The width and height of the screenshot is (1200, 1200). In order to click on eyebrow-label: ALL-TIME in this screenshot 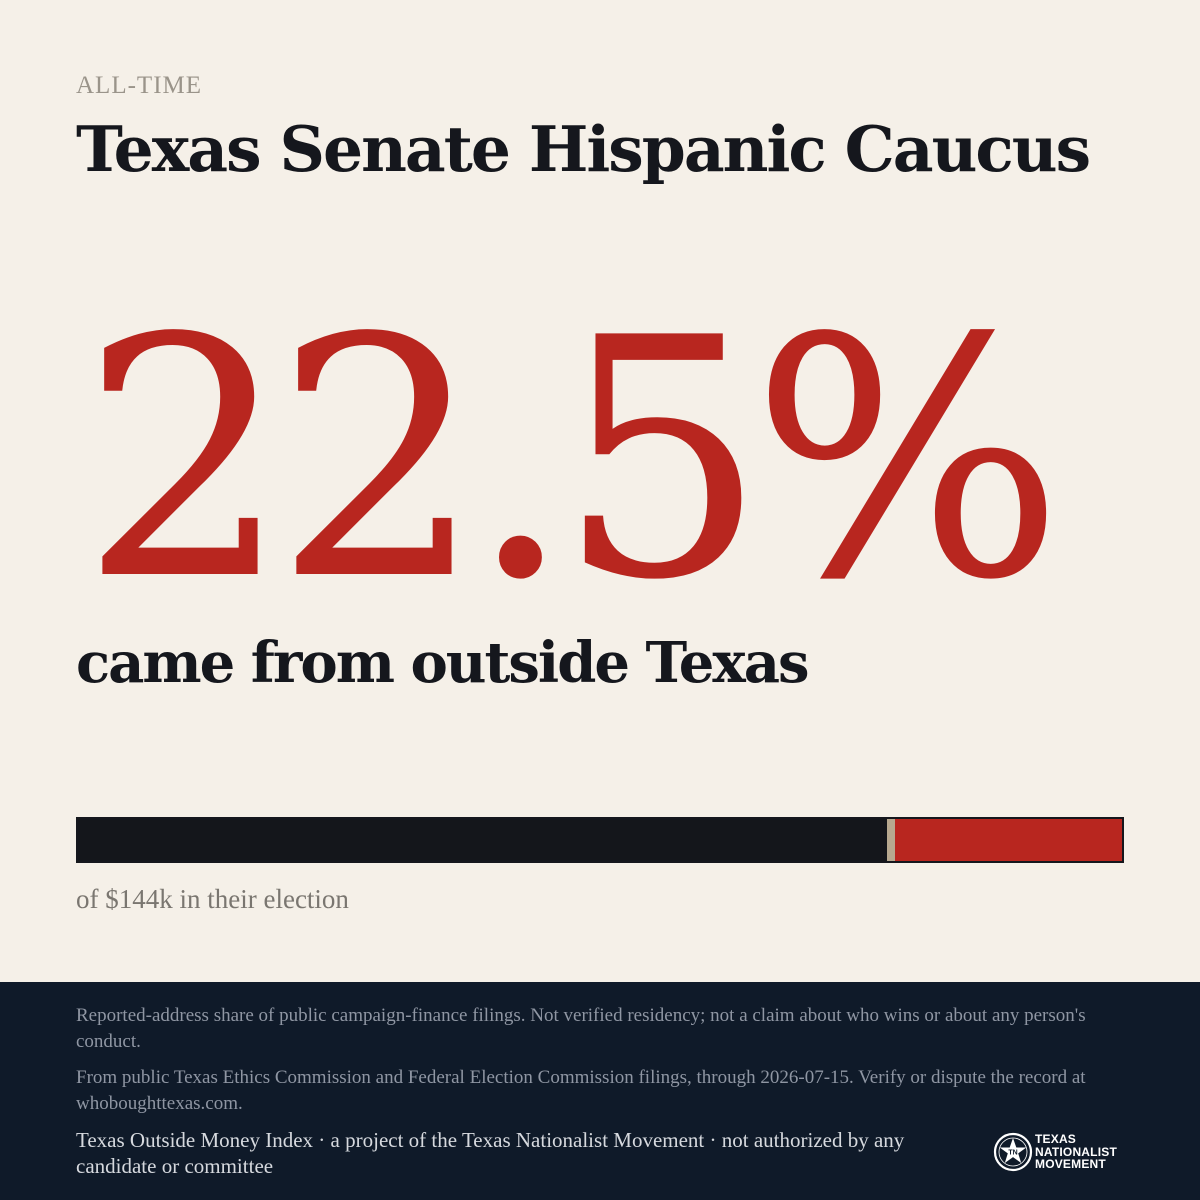, I will do `click(139, 85)`.